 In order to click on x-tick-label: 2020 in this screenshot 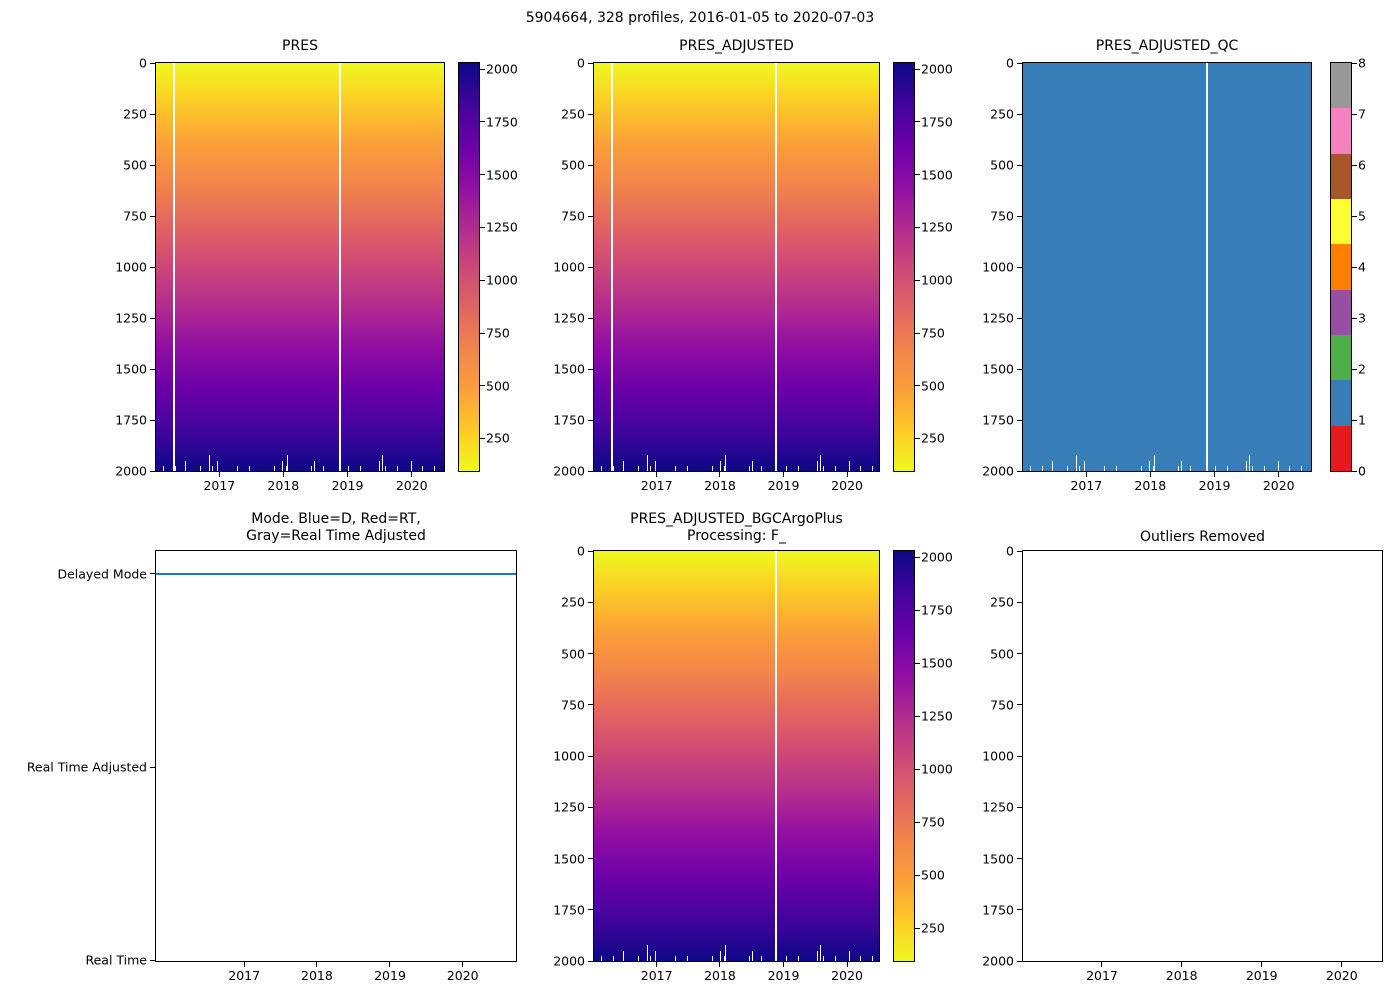, I will do `click(847, 975)`.